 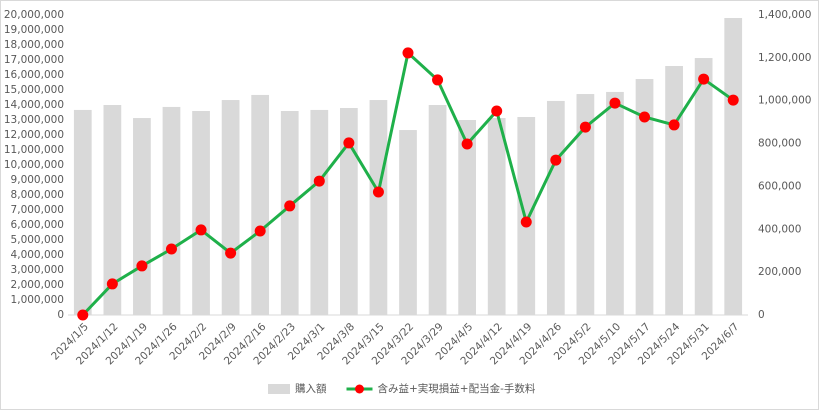 What do you see at coordinates (457, 388) in the screenshot?
I see `legend-label: 含み益+実現損益+配当金-手数料` at bounding box center [457, 388].